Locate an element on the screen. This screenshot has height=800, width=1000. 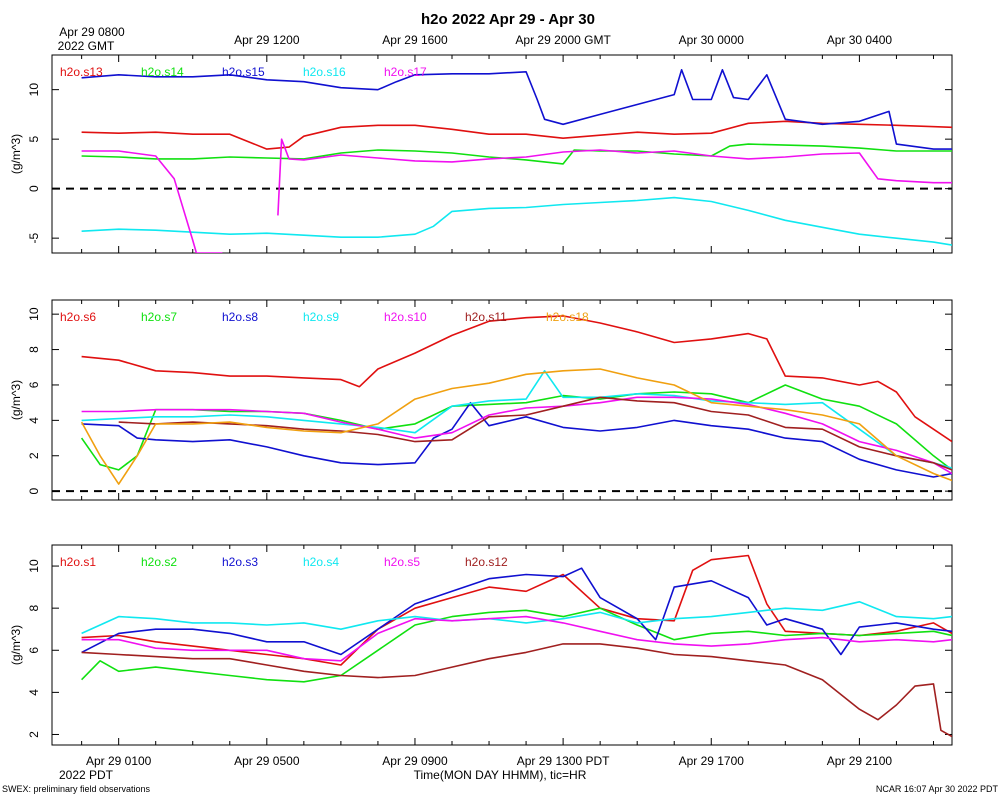
legend-h2o-s6: h2o.s6 is located at coordinates (78, 317).